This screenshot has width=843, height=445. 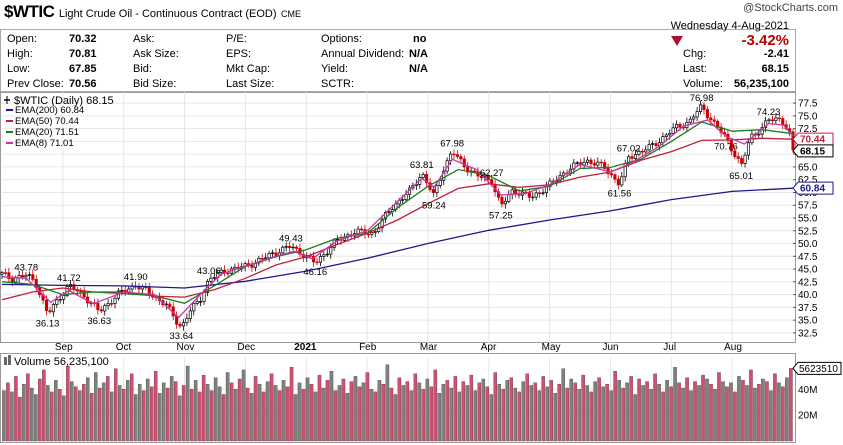 I want to click on y-tick-label: 50.0, so click(x=808, y=244).